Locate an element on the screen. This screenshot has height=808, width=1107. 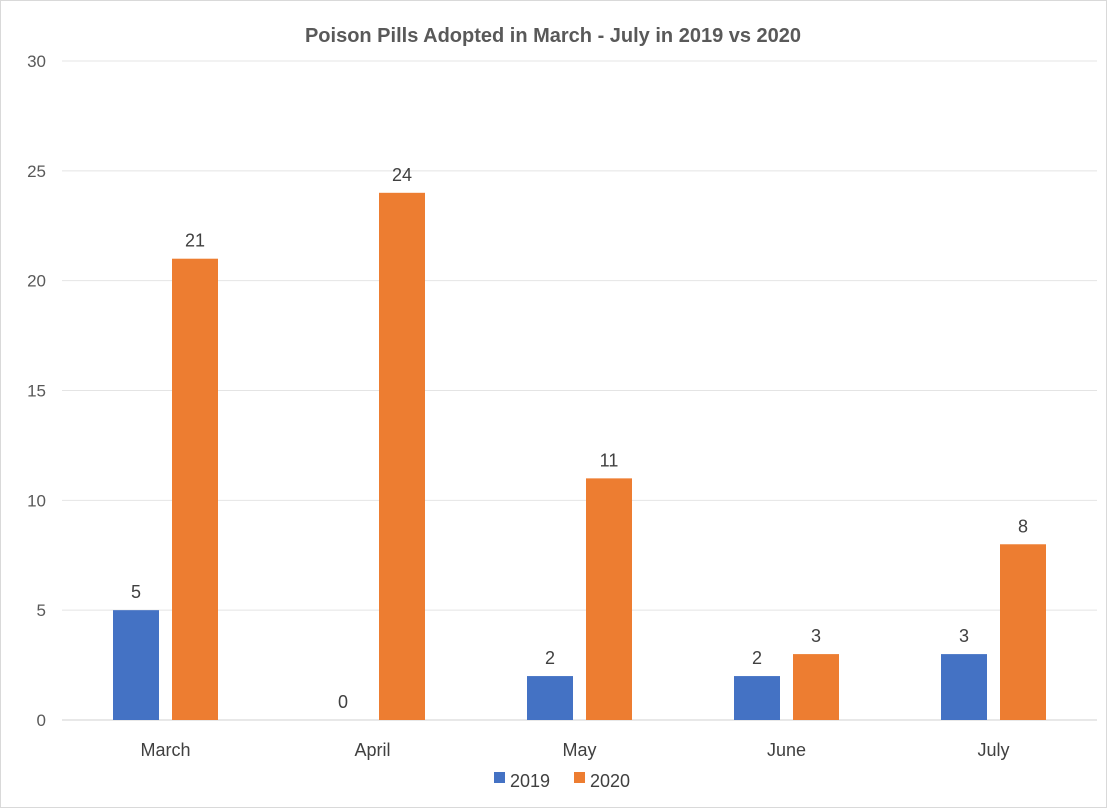
legend-label-2019: 2019 is located at coordinates (530, 781).